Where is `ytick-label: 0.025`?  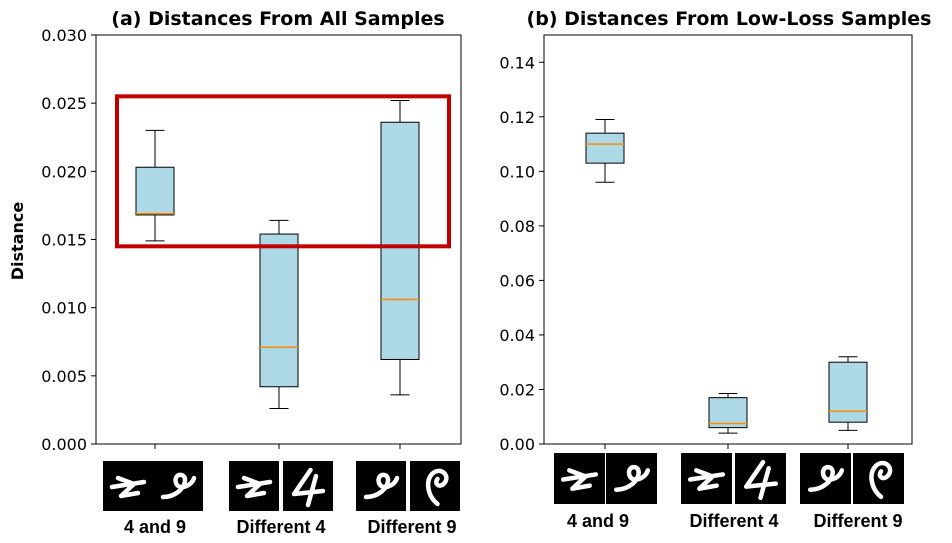
ytick-label: 0.025 is located at coordinates (64, 103).